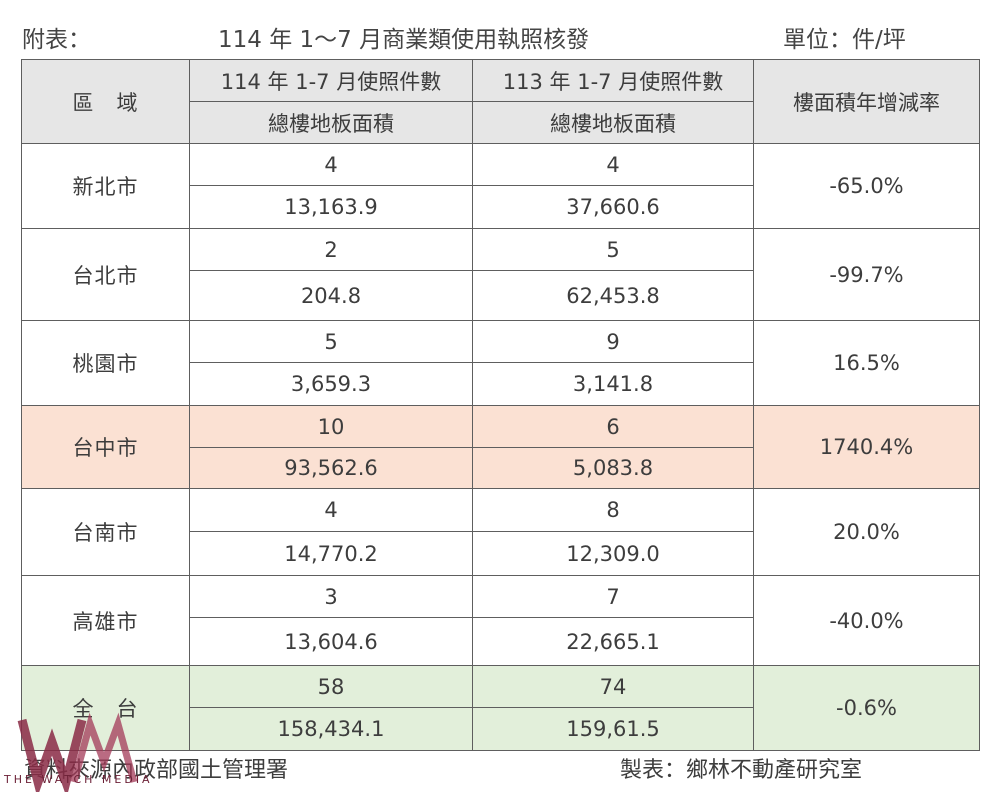  What do you see at coordinates (613, 596) in the screenshot?
I see `count-113-cell: 7` at bounding box center [613, 596].